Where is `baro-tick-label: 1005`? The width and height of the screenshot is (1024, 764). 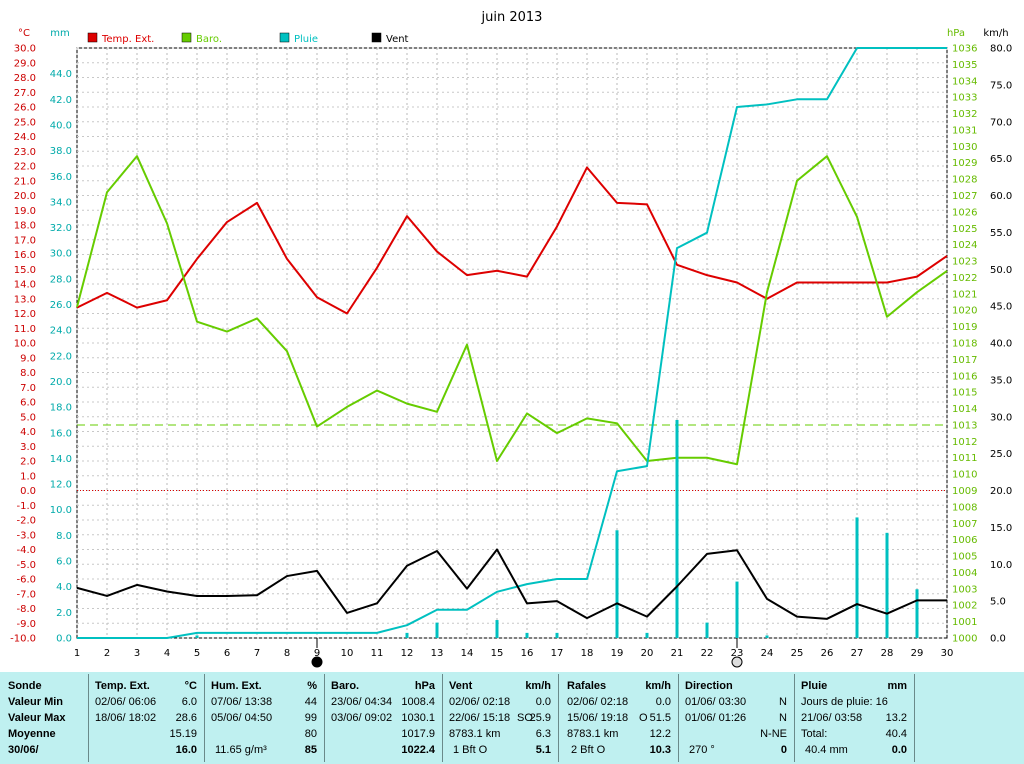 baro-tick-label: 1005 is located at coordinates (964, 557).